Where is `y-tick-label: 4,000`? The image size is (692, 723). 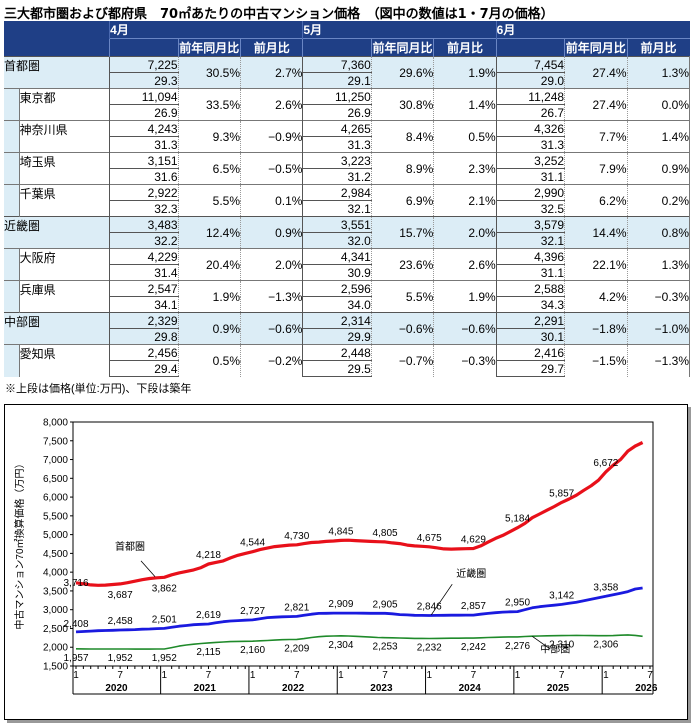 y-tick-label: 4,000 is located at coordinates (55, 573).